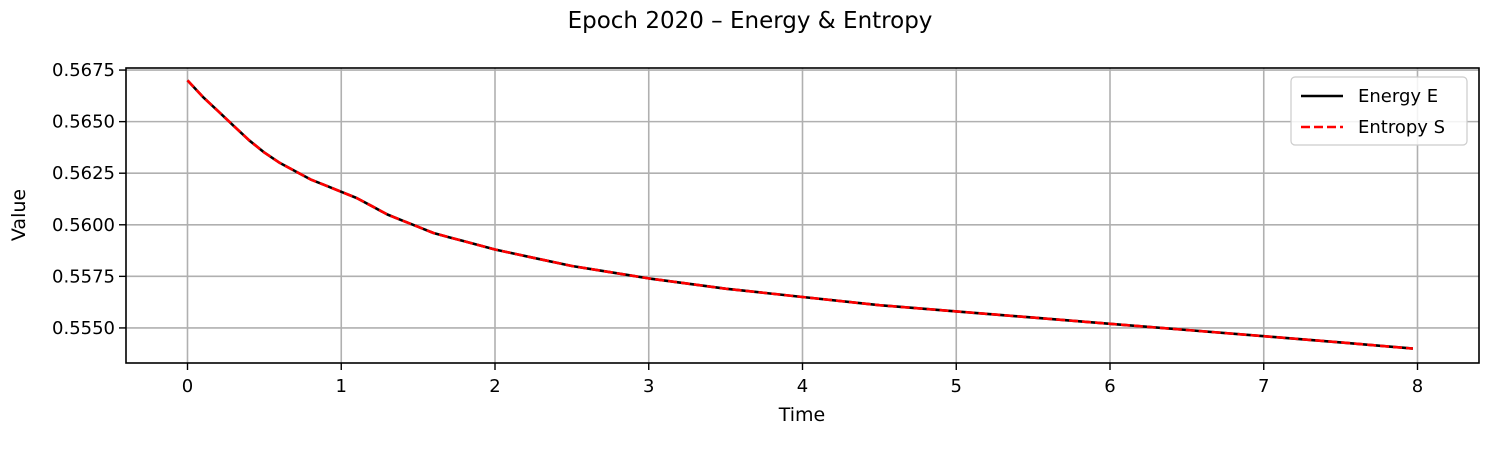 Image resolution: width=1500 pixels, height=450 pixels. Describe the element at coordinates (1373, 112) in the screenshot. I see `legend-entries: Energy E Entropy S` at that location.